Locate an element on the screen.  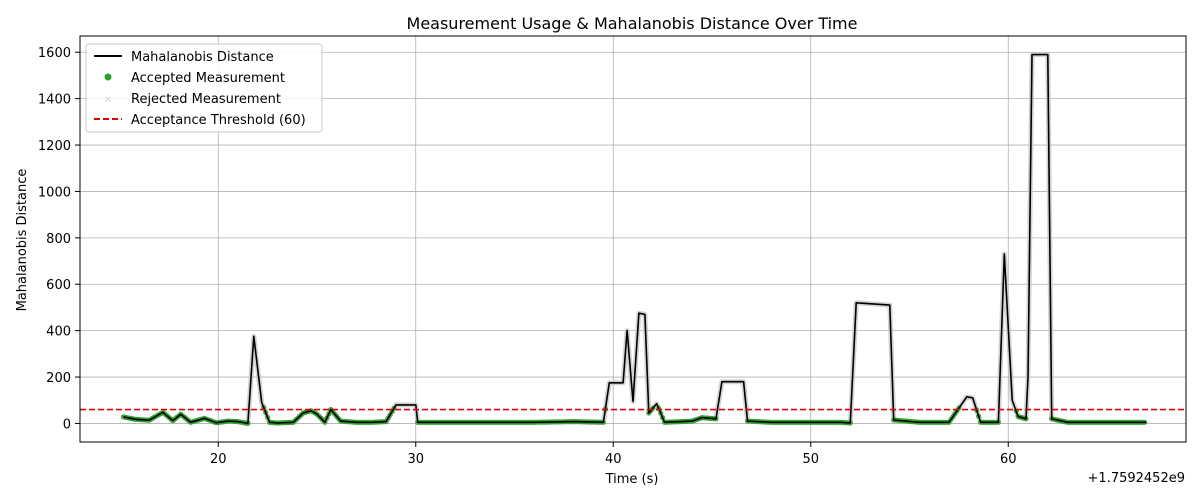
x-axis-label: Time (s) is located at coordinates (632, 479).